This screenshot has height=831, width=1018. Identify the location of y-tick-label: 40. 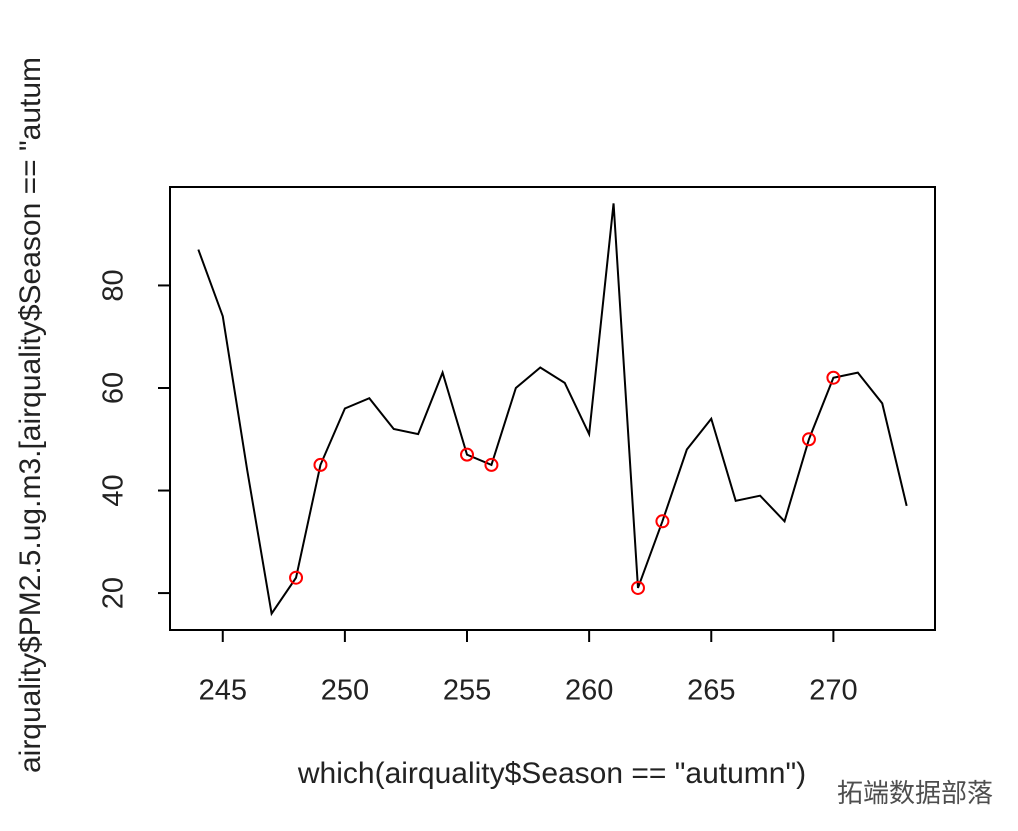
(114, 490).